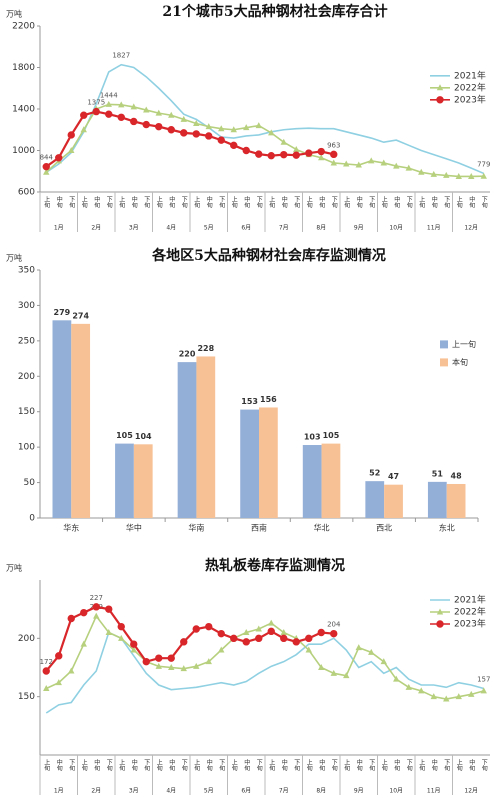 The width and height of the screenshot is (500, 800). Describe the element at coordinates (322, 528) in the screenshot. I see `x-tick-label: 华北` at that location.